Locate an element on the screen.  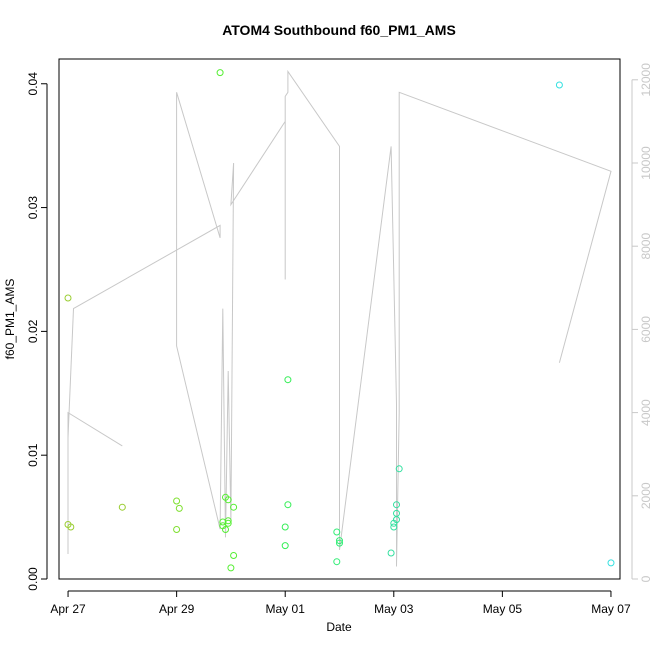
chart-title: ATOM4 Southbound f60_PM1_AMS is located at coordinates (339, 30).